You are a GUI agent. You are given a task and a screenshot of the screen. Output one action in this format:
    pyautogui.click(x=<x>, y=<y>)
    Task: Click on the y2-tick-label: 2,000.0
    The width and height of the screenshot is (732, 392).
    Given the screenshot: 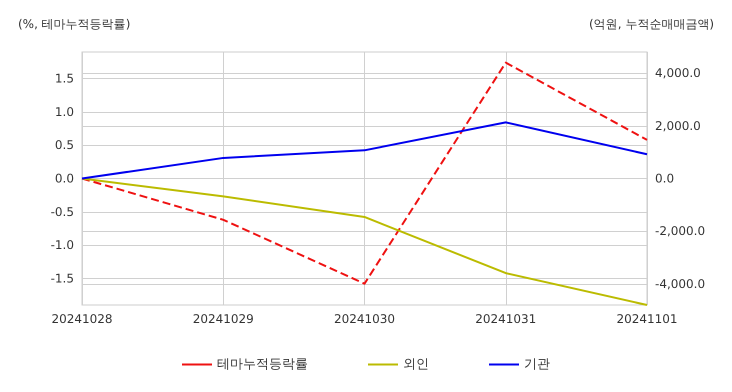 What is the action you would take?
    pyautogui.click(x=678, y=125)
    